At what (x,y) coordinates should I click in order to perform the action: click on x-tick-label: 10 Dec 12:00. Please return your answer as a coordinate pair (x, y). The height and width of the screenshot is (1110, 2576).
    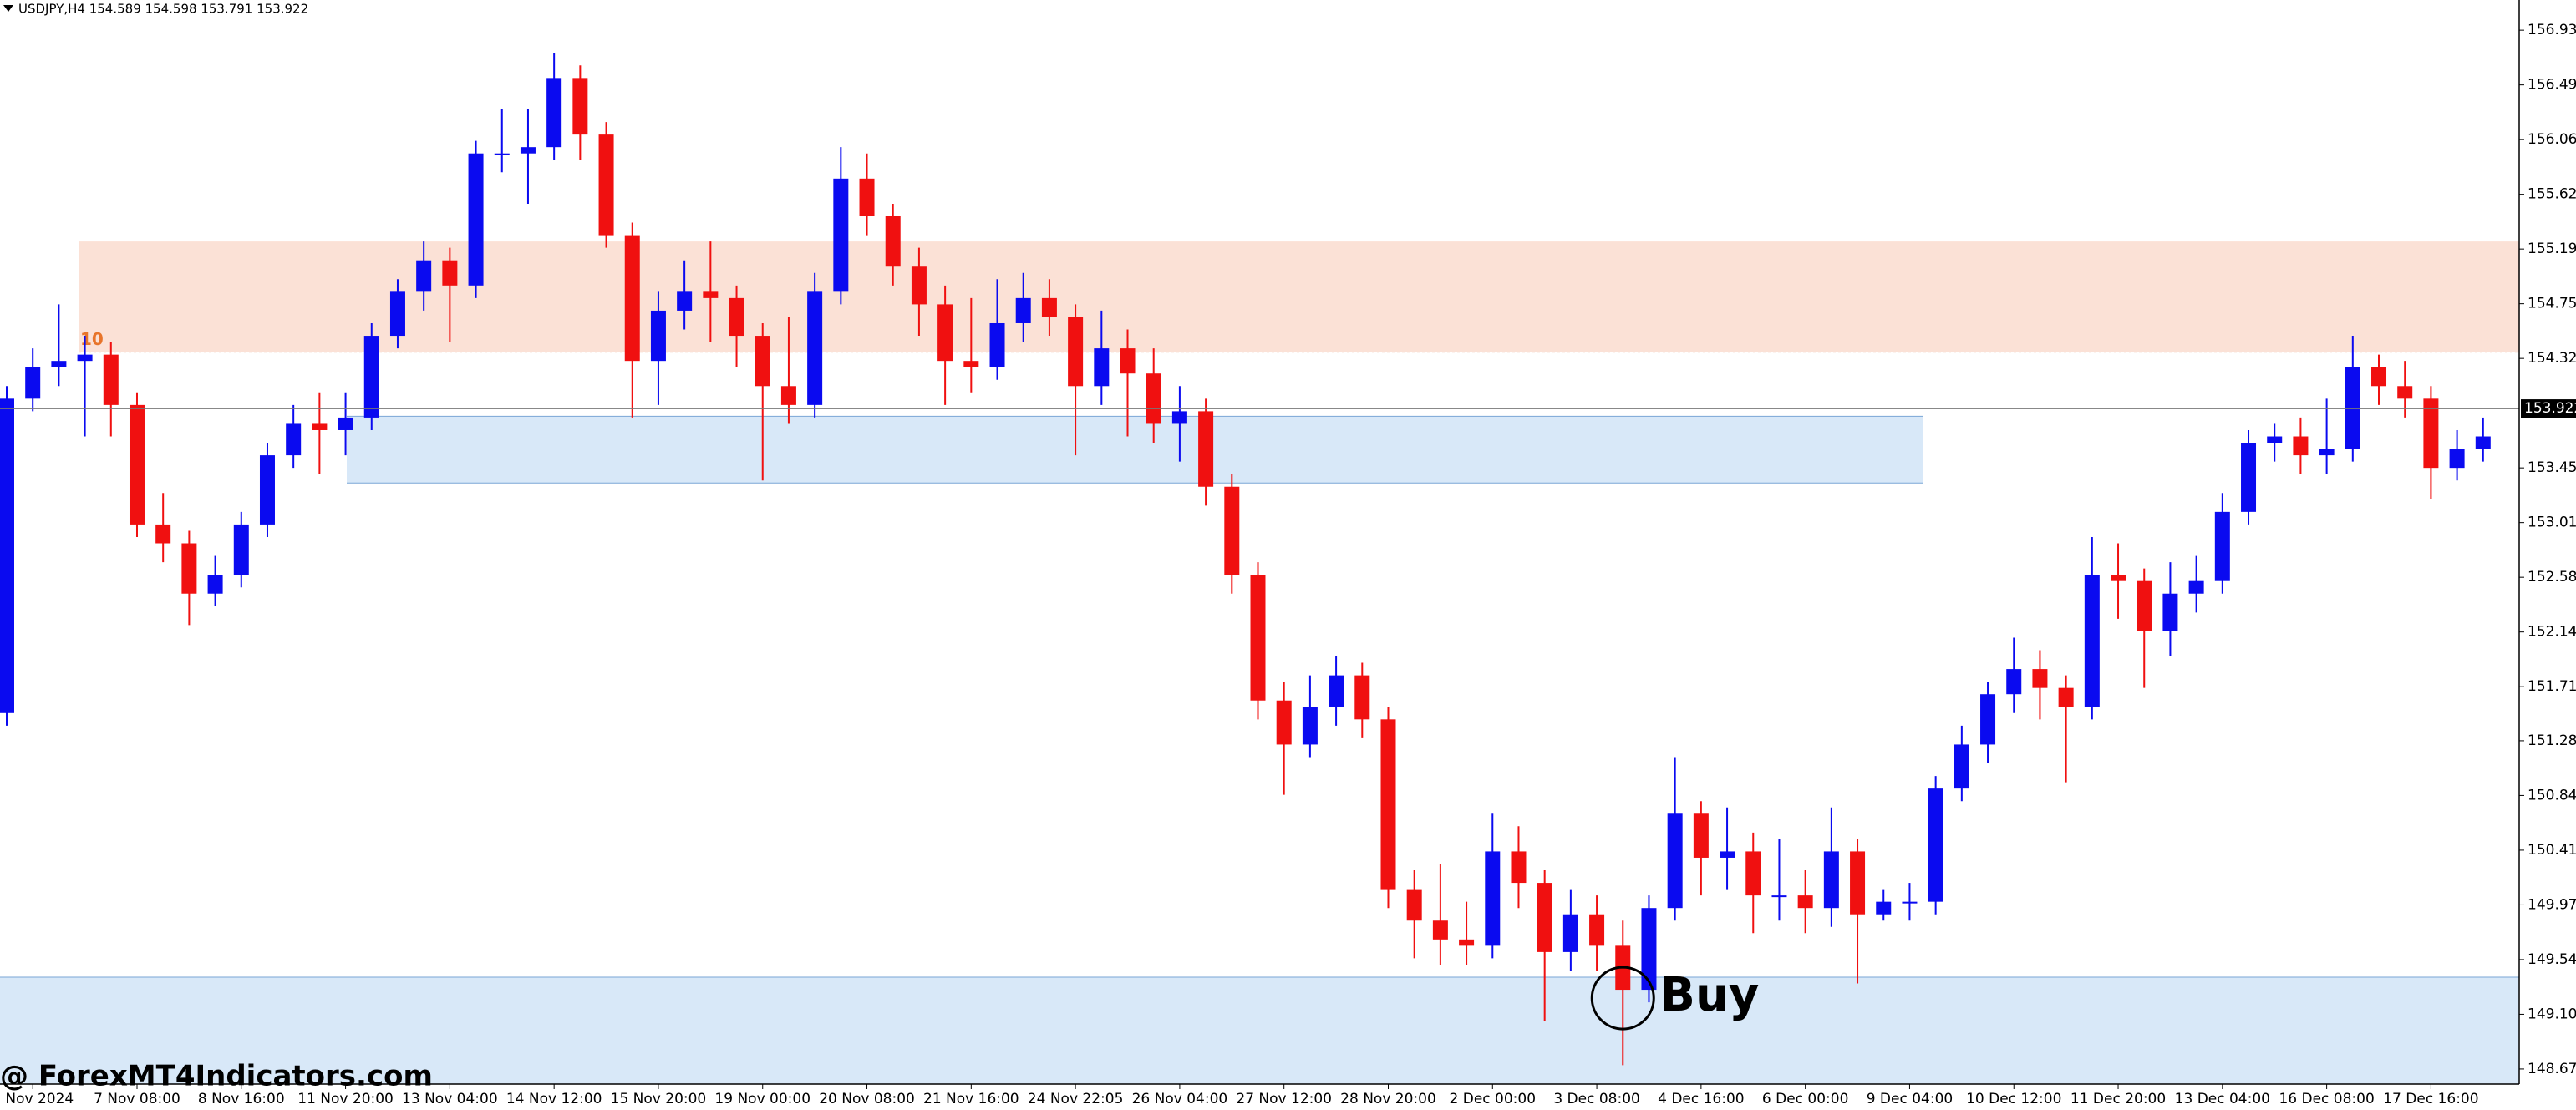
    Looking at the image, I should click on (2014, 1099).